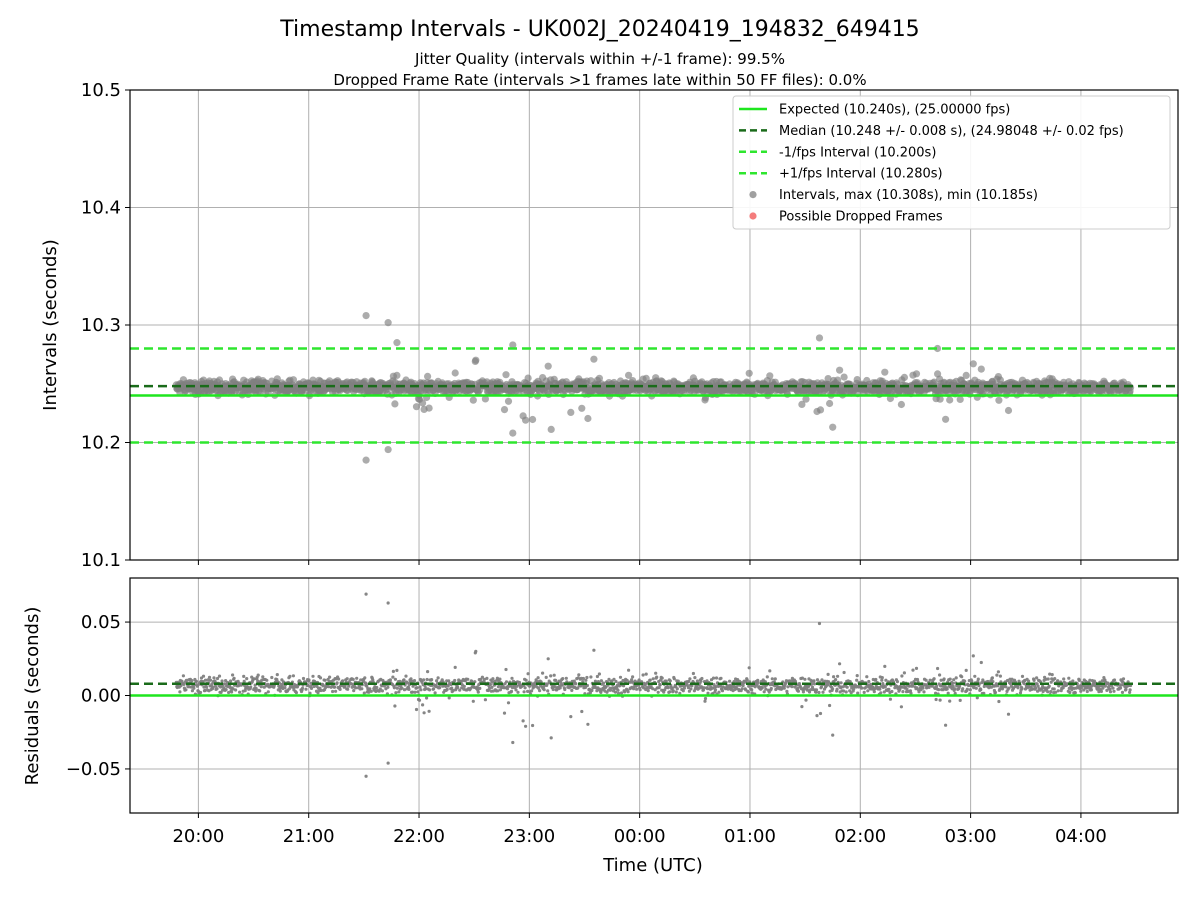 Image resolution: width=1200 pixels, height=900 pixels. I want to click on x-tick-label: 23:00, so click(529, 836).